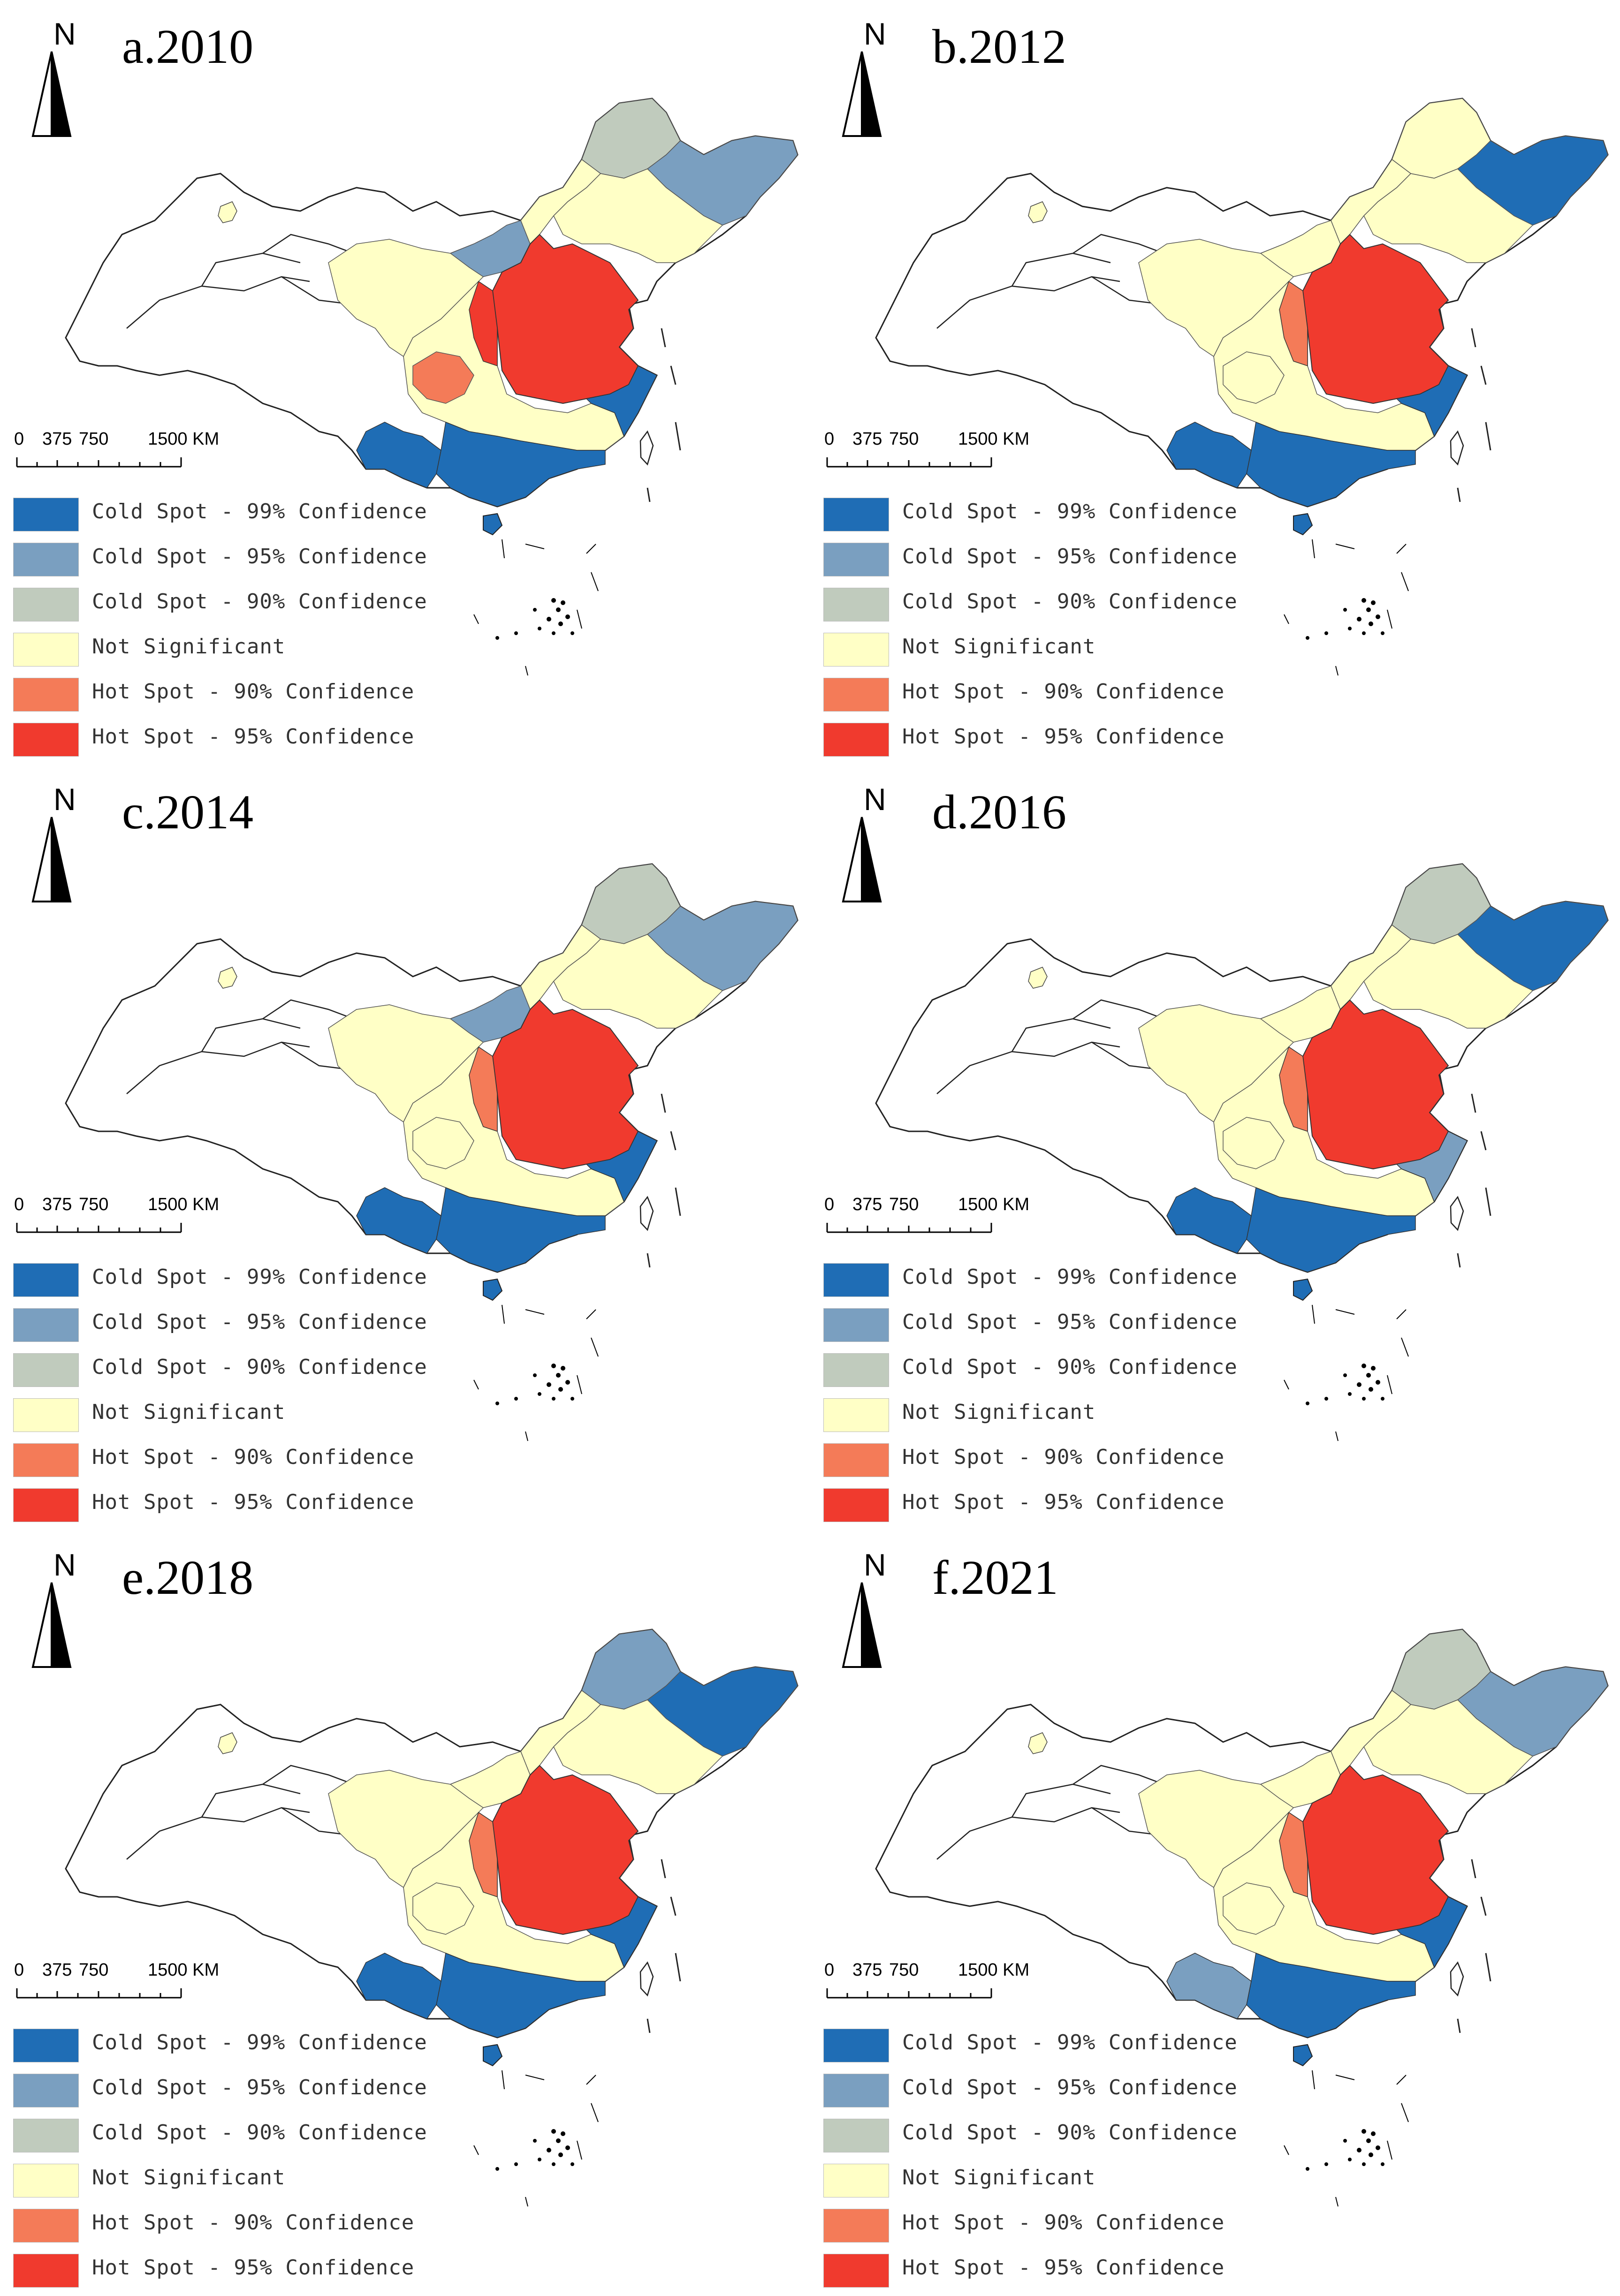 The width and height of the screenshot is (1620, 2296). What do you see at coordinates (1063, 2223) in the screenshot?
I see `legend-label: Hot Spot - 90% Confidence` at bounding box center [1063, 2223].